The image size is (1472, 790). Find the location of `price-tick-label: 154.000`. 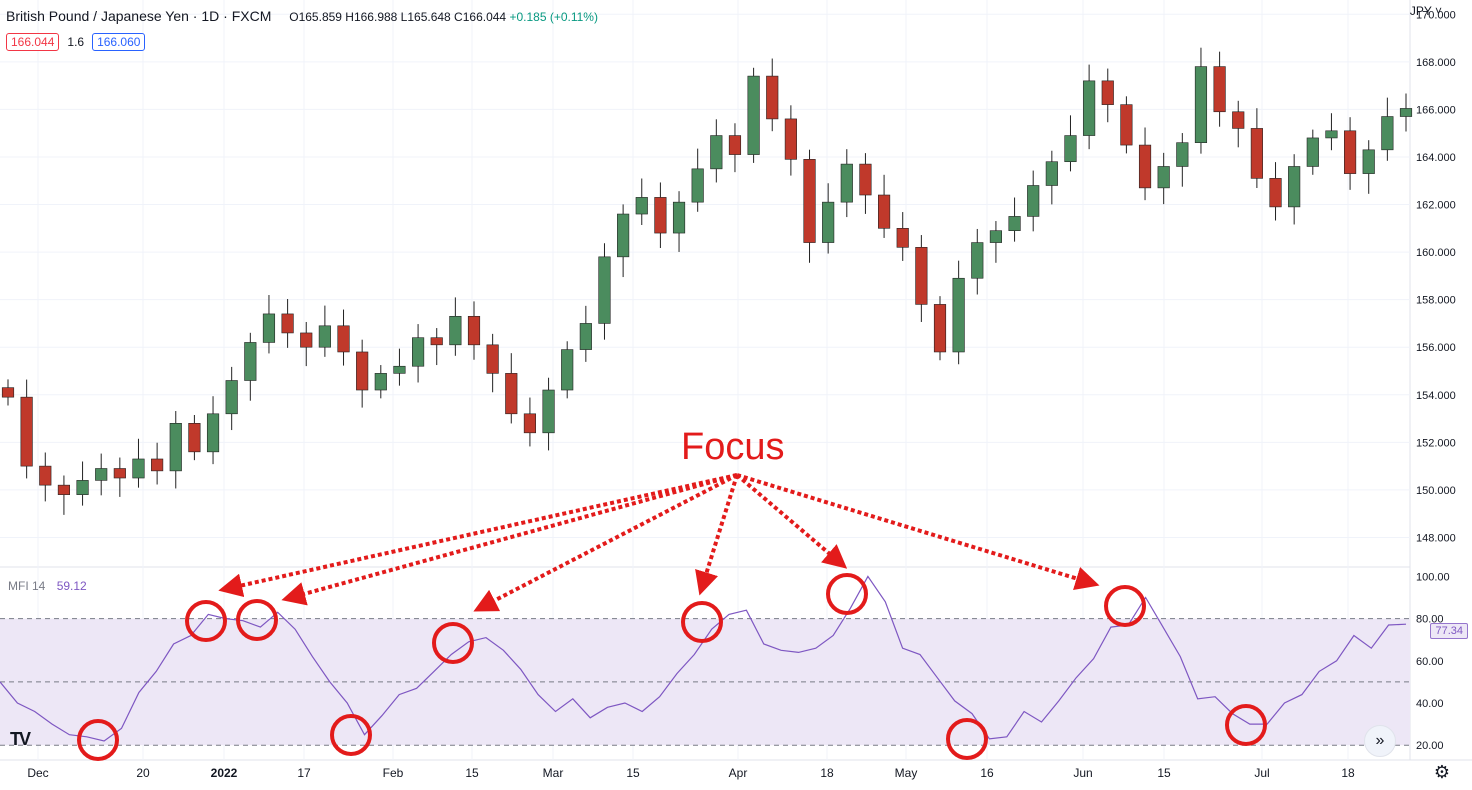

price-tick-label: 154.000 is located at coordinates (1436, 396).